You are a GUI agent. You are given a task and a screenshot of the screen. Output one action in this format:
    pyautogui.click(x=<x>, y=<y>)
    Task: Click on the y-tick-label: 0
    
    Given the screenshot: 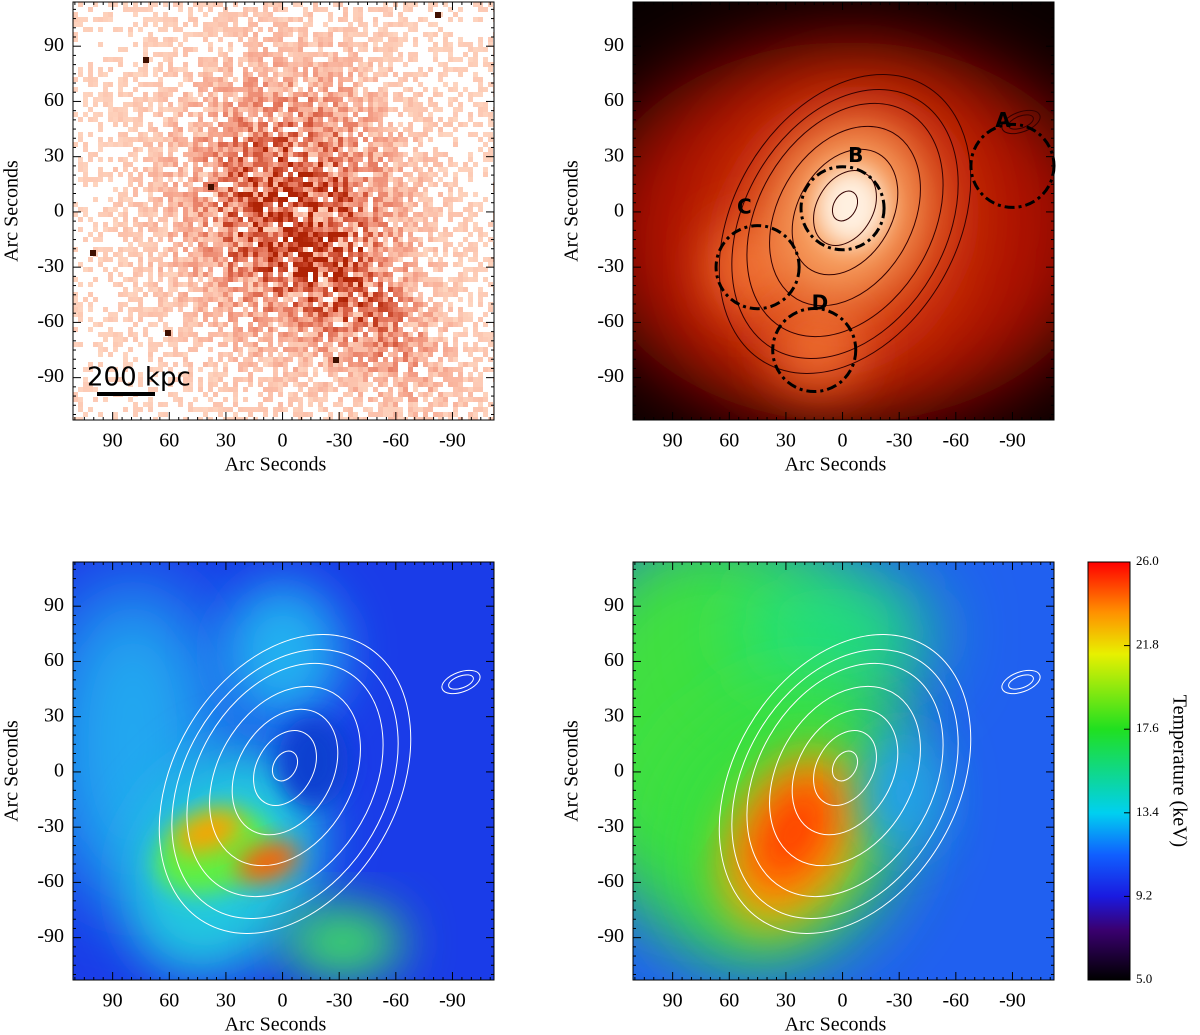 What is the action you would take?
    pyautogui.click(x=619, y=211)
    